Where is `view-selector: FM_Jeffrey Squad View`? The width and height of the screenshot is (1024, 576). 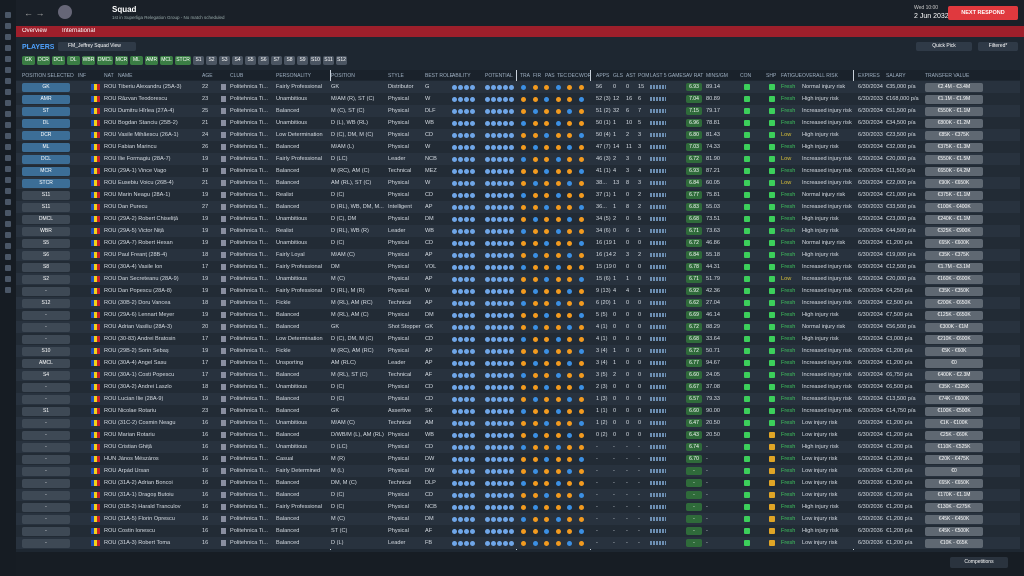 view-selector: FM_Jeffrey Squad View is located at coordinates (97, 46).